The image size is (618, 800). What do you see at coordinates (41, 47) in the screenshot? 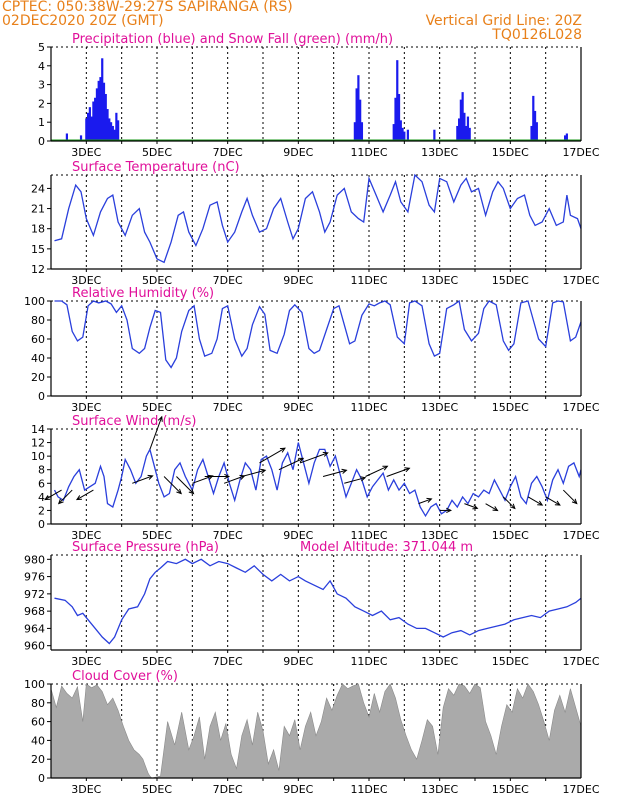
I see `y-tick-label: 5` at bounding box center [41, 47].